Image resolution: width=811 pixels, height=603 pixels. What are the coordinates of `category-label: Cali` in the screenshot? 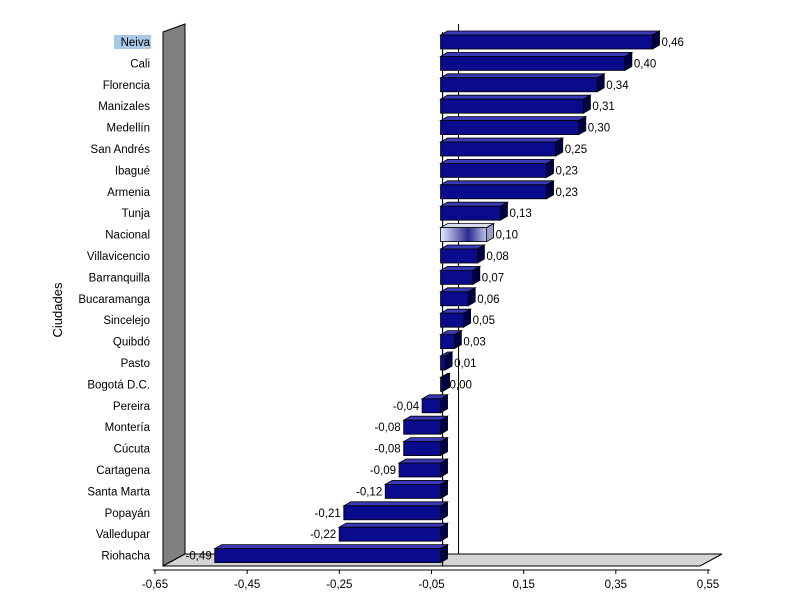 It's located at (140, 64).